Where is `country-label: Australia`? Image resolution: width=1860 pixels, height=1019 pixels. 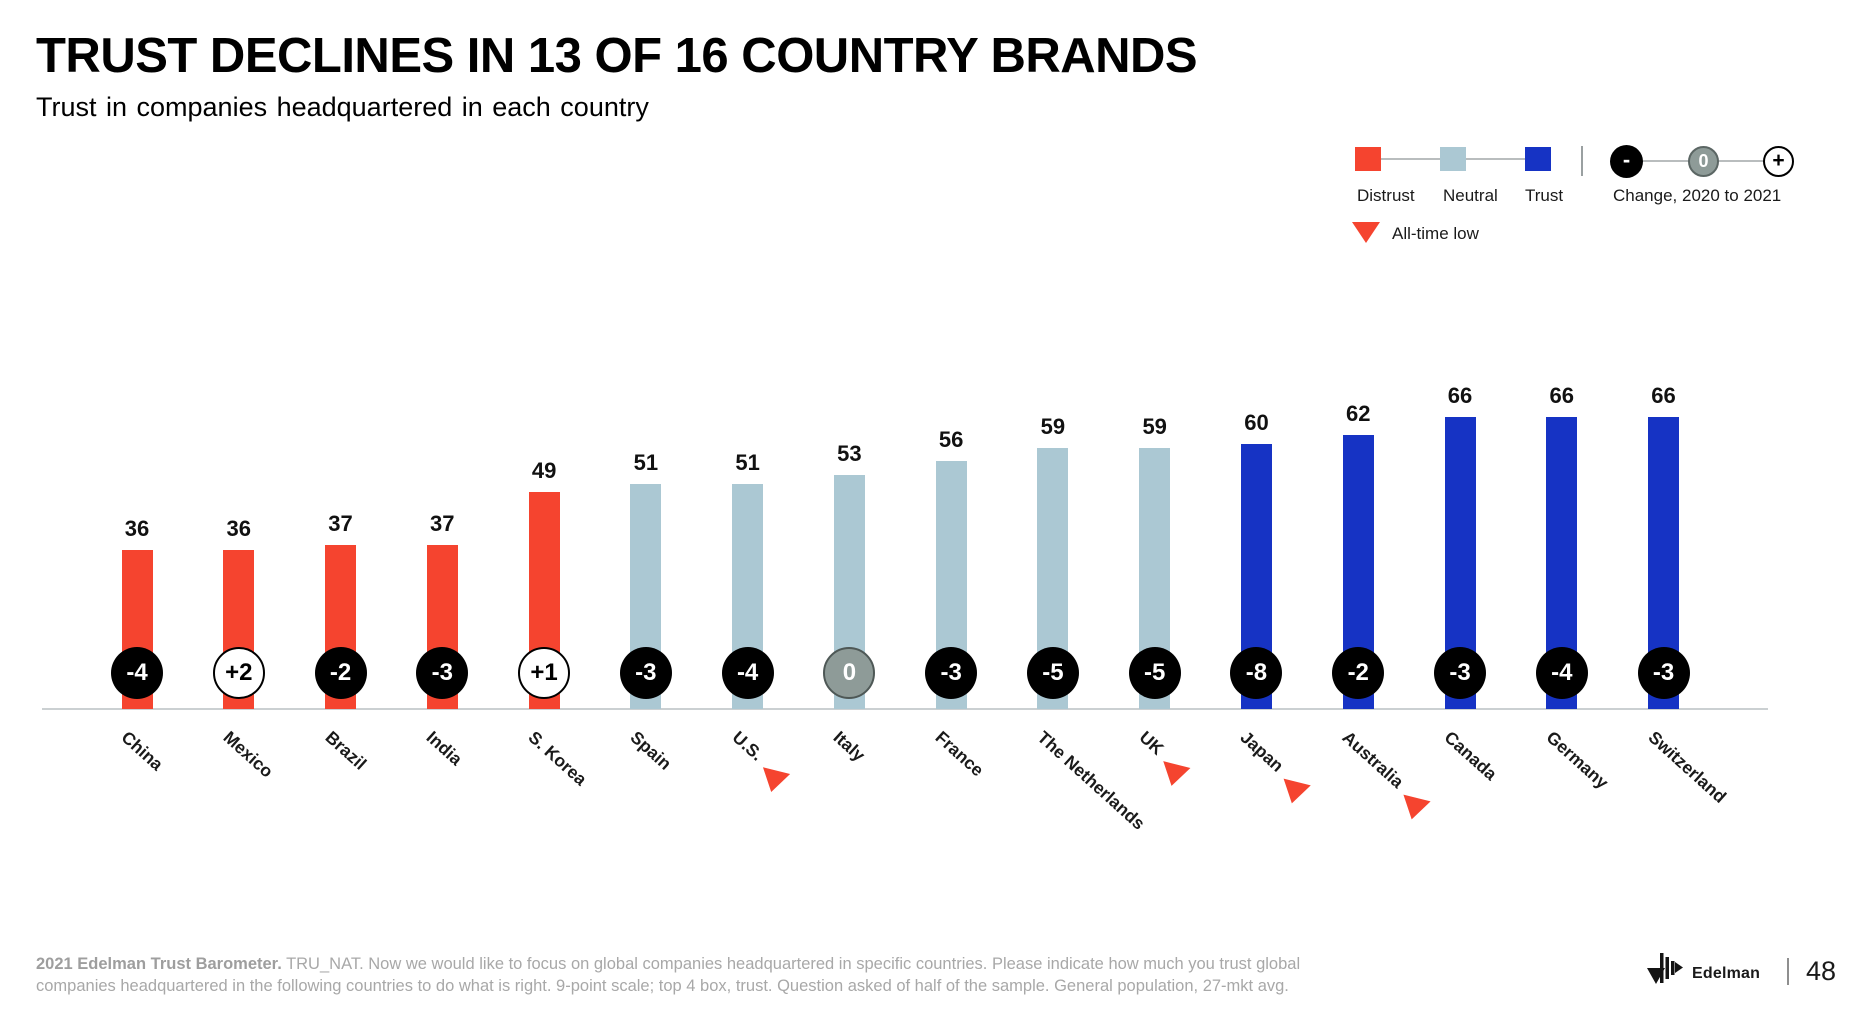
country-label: Australia is located at coordinates (1384, 776).